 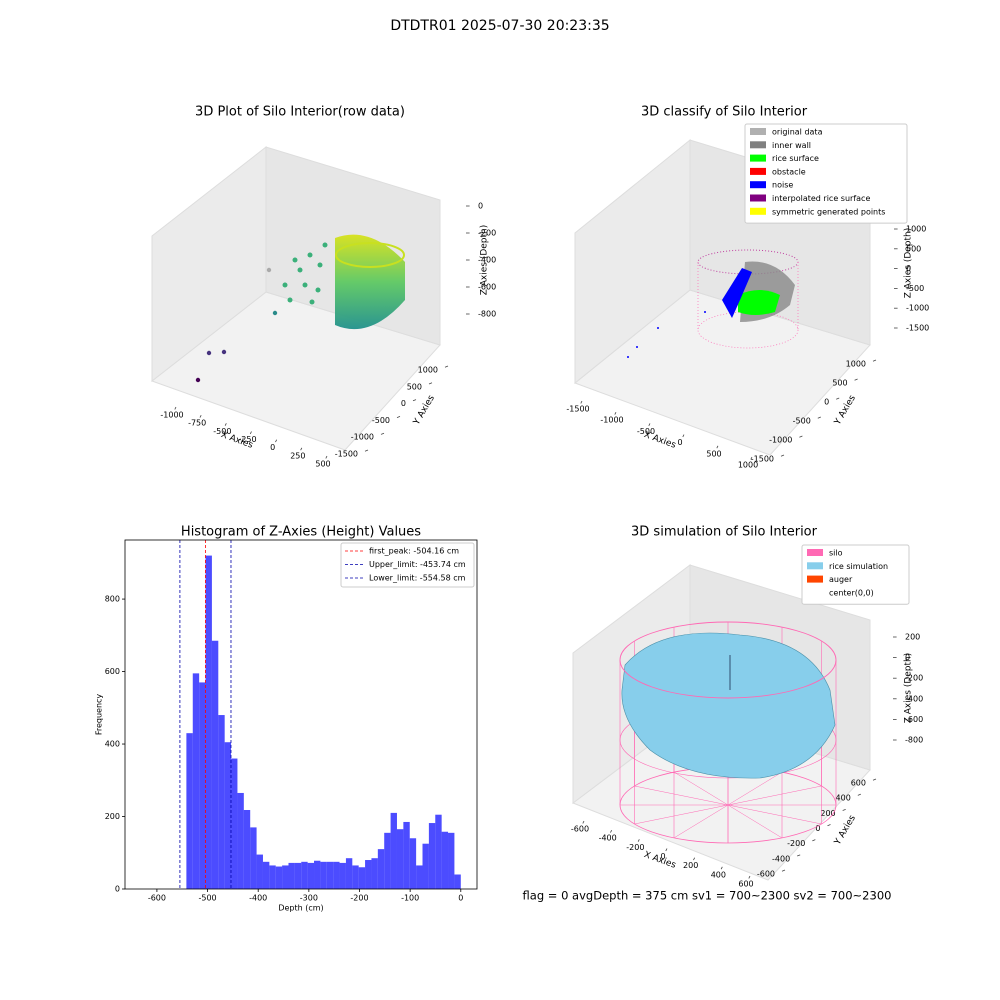 What do you see at coordinates (300, 112) in the screenshot?
I see `chart-title: 3D Plot of Silo Interior(row data)` at bounding box center [300, 112].